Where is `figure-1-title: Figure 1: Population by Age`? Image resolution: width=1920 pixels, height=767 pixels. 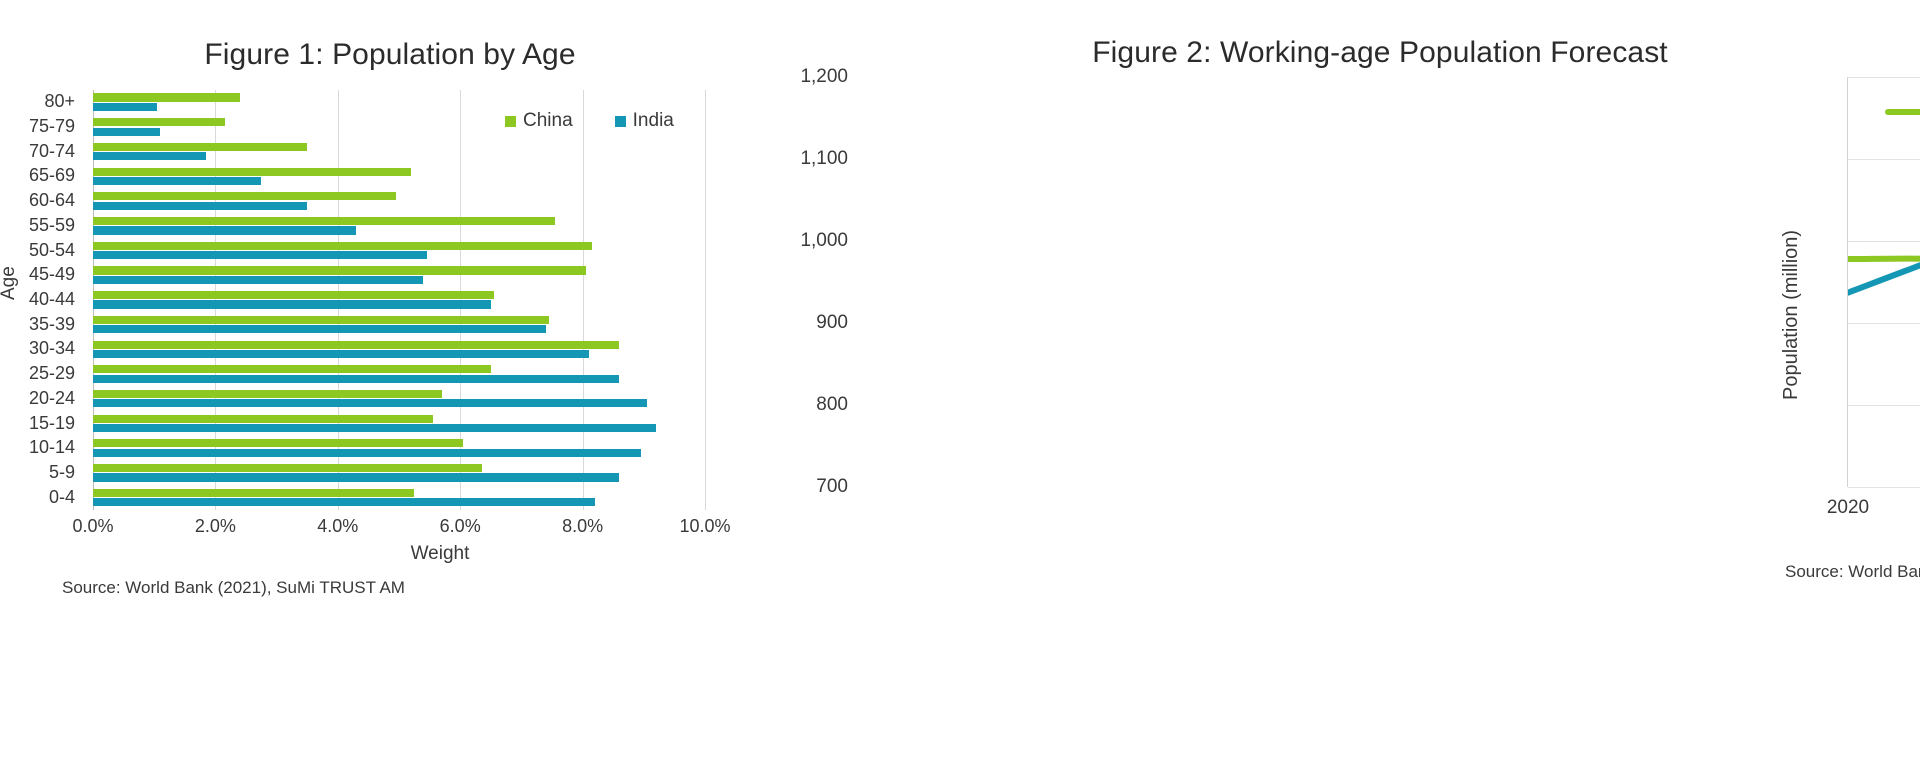
figure-1-title: Figure 1: Population by Age is located at coordinates (390, 54).